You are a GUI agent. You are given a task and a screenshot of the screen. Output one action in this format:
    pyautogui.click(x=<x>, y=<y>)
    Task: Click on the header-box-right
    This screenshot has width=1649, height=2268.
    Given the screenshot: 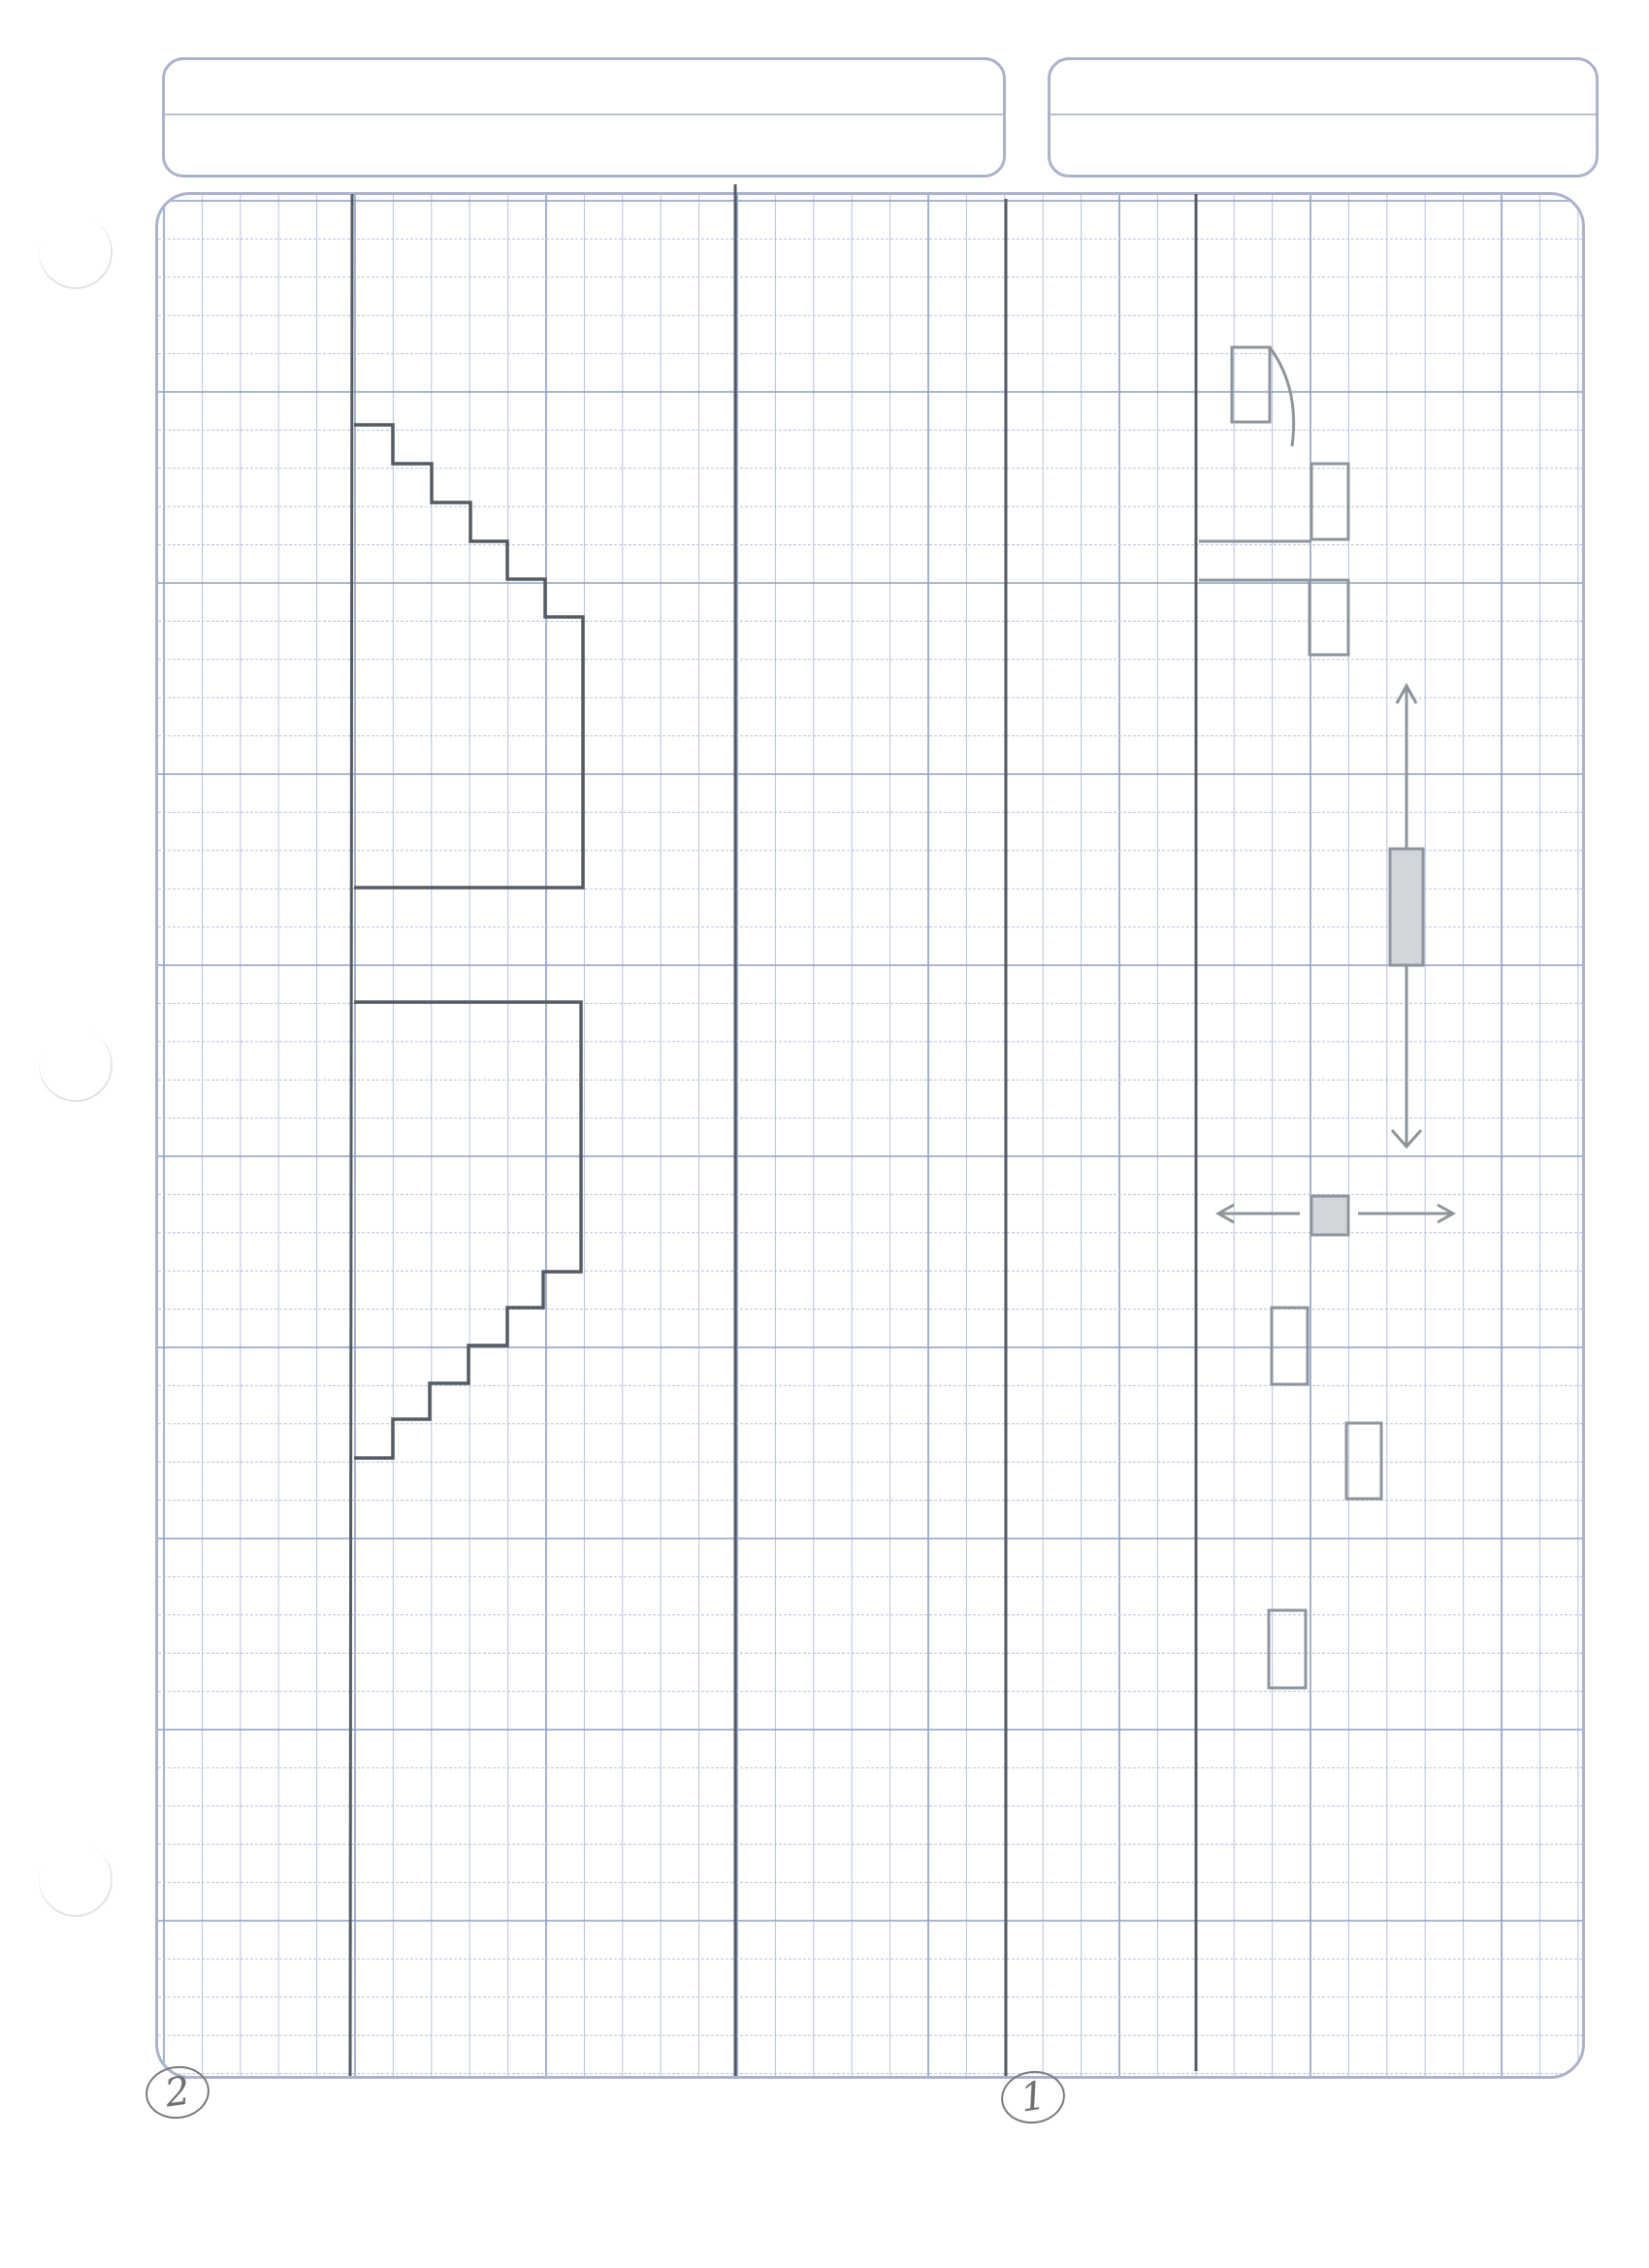 What is the action you would take?
    pyautogui.click(x=1323, y=117)
    